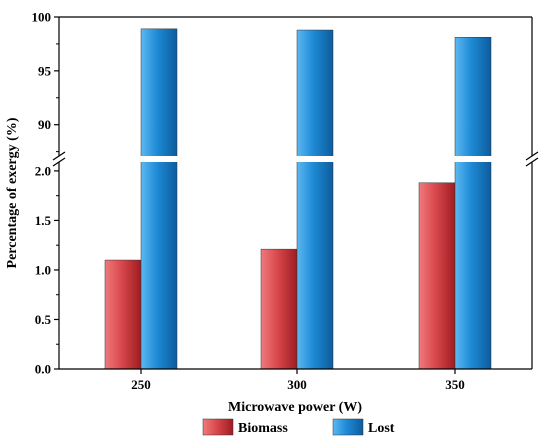  I want to click on y-tick-label-90: 90, so click(44, 124).